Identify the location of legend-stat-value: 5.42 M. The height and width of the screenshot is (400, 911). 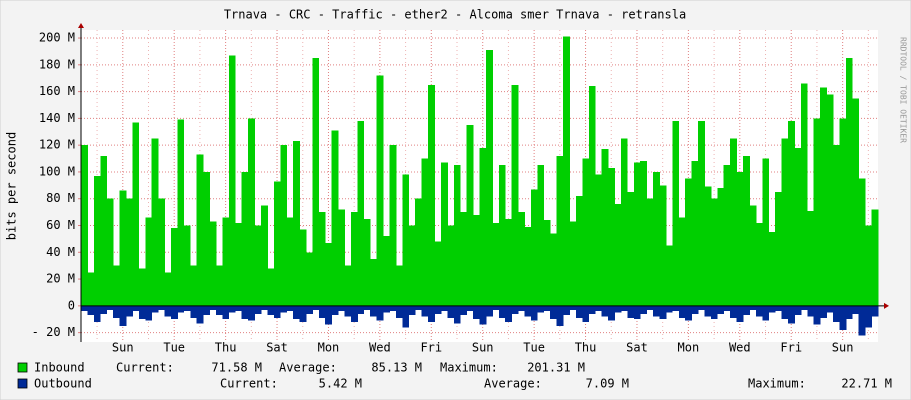
(340, 384).